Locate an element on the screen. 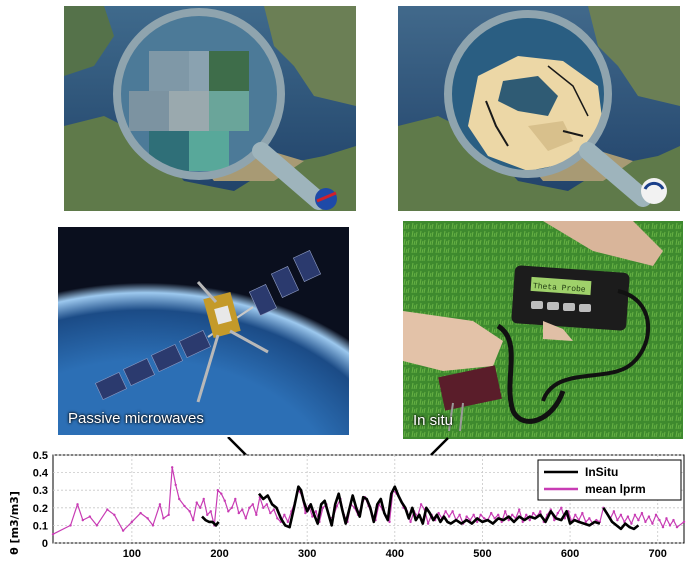 Image resolution: width=687 pixels, height=563 pixels. x-tick-label: 500 is located at coordinates (482, 554).